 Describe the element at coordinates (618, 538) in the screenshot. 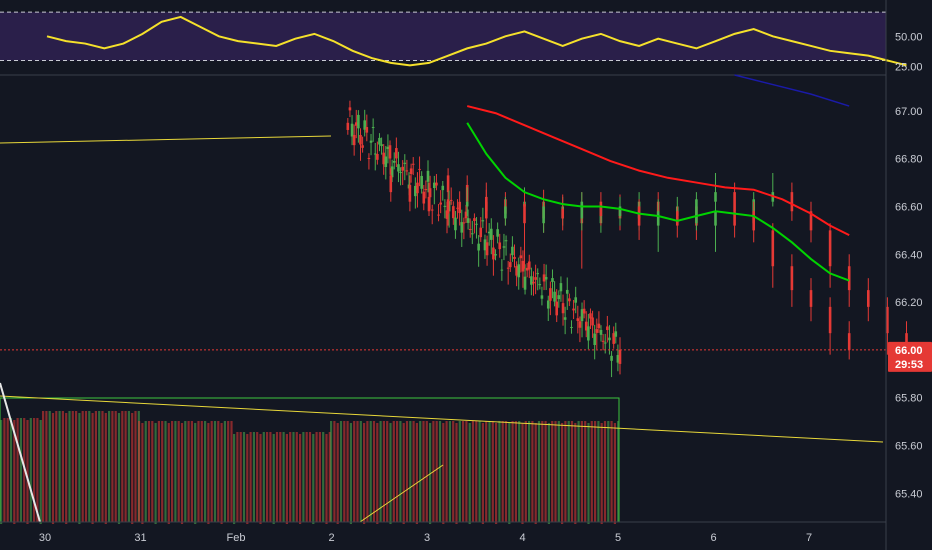

I see `time-tick-label: 5` at that location.